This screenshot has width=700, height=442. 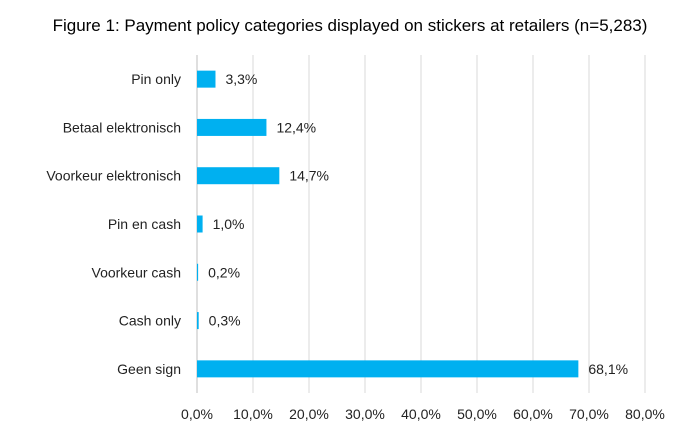 What do you see at coordinates (197, 414) in the screenshot?
I see `x-tick-label: 0,0%` at bounding box center [197, 414].